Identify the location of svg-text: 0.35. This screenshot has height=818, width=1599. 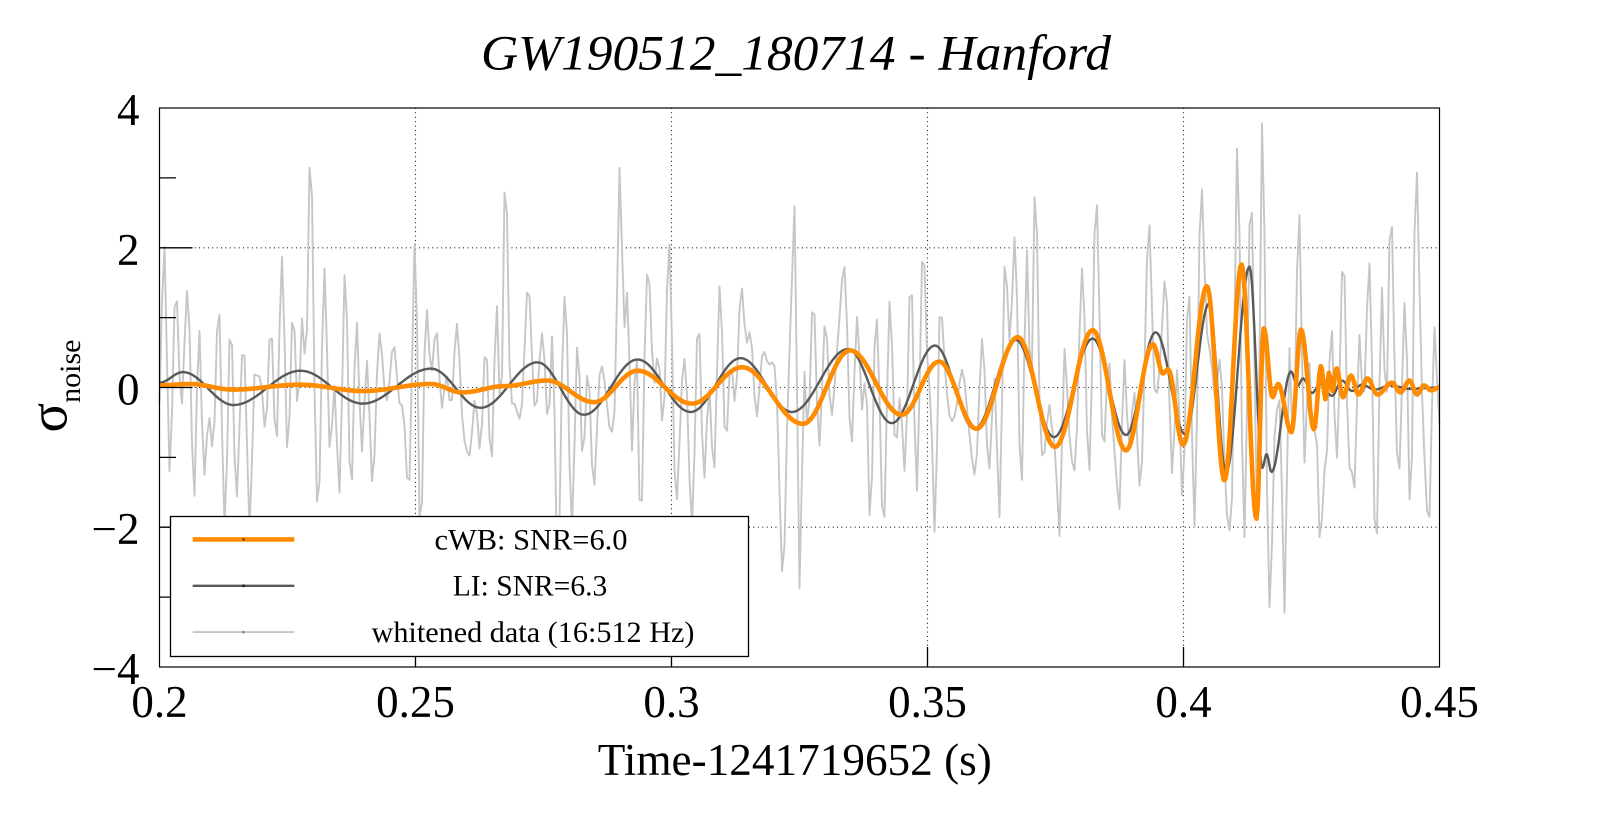
(927, 702).